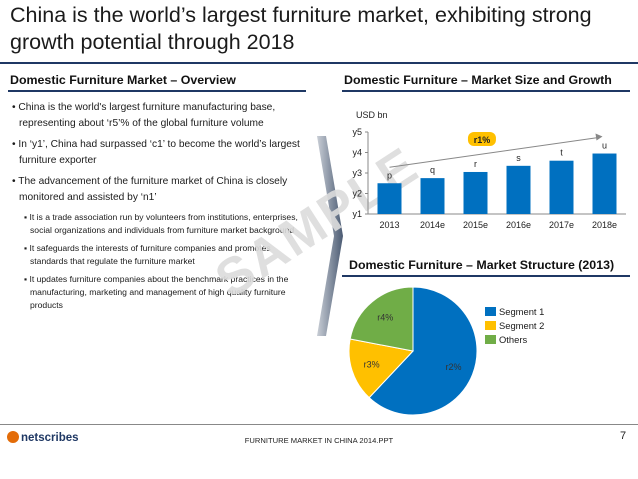 The height and width of the screenshot is (479, 638). Describe the element at coordinates (372, 364) in the screenshot. I see `pie-slice-label: r3%` at that location.